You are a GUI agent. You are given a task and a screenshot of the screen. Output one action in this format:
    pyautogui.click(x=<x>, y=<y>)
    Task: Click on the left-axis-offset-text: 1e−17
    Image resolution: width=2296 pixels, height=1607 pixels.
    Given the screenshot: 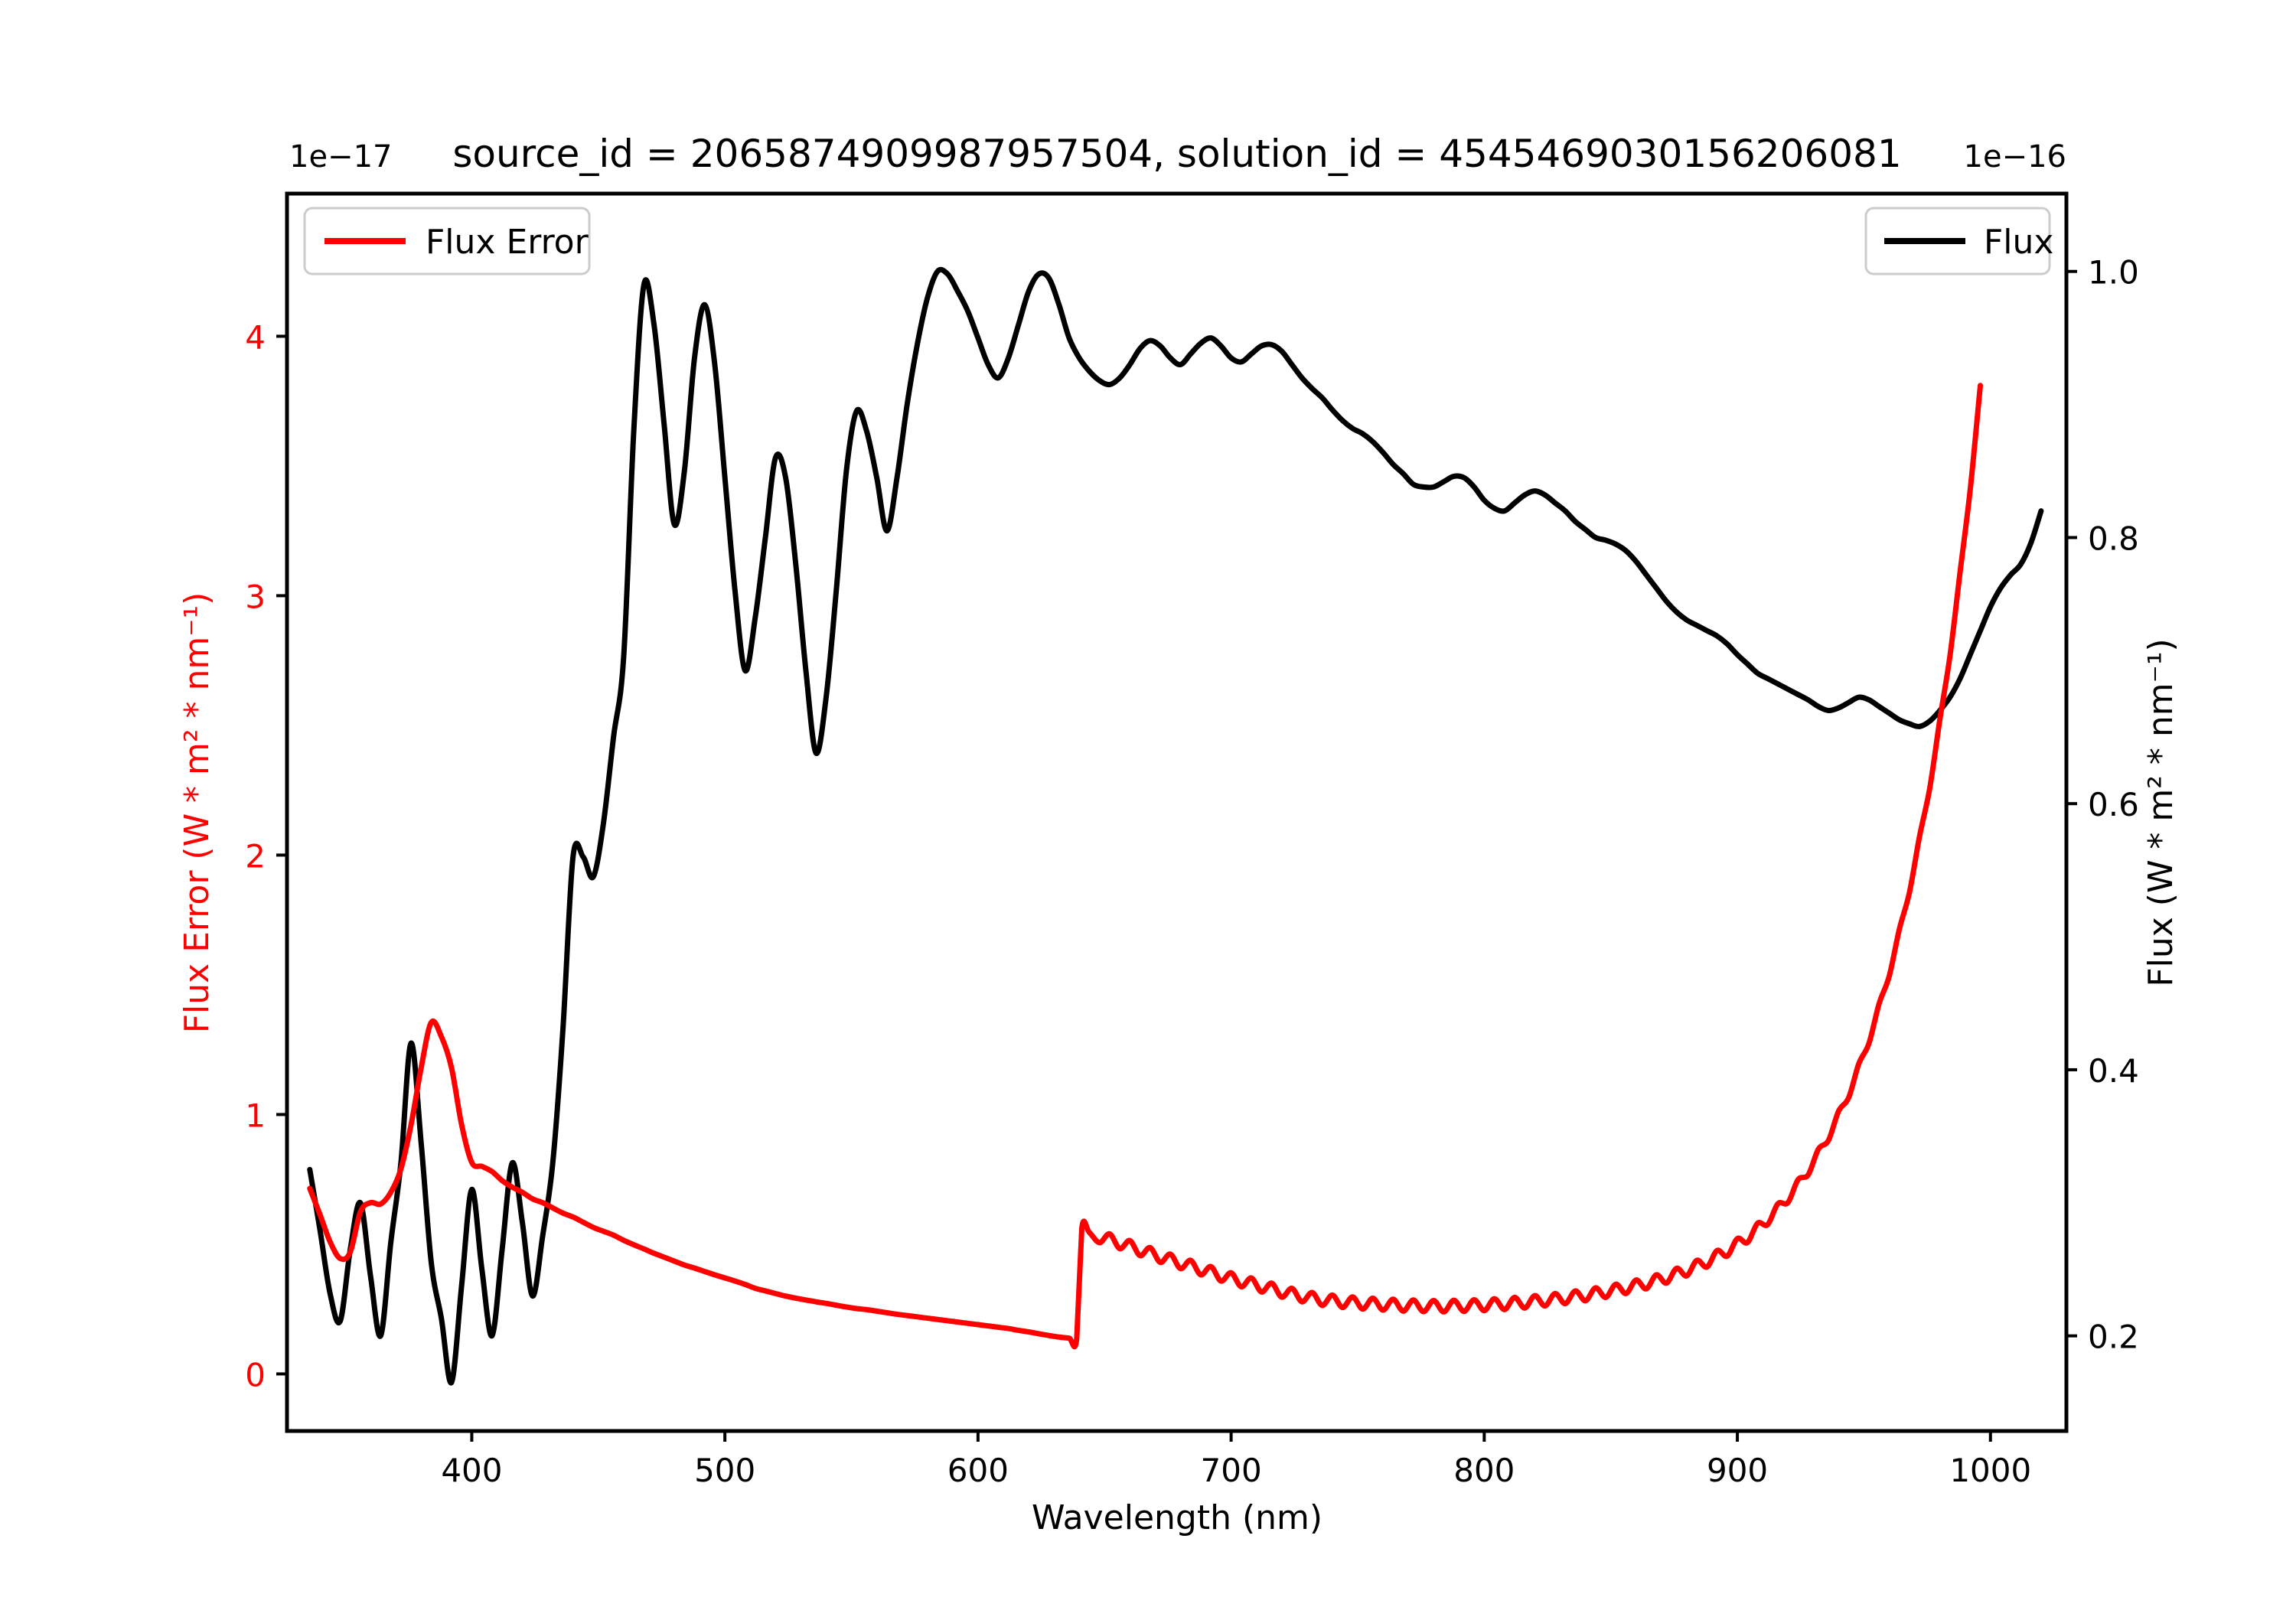 What is the action you would take?
    pyautogui.click(x=340, y=157)
    